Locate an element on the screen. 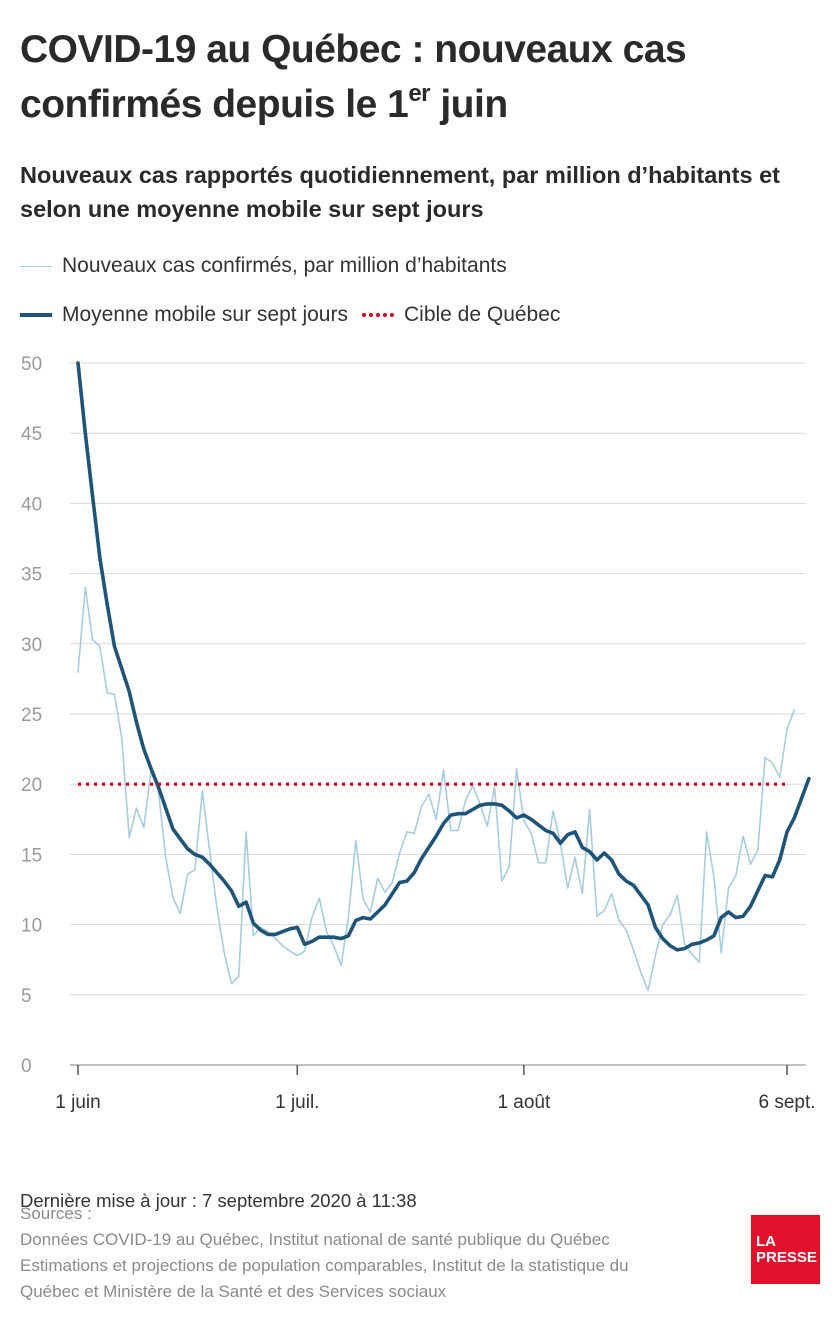  y-tick-label-40: 40 is located at coordinates (31, 504).